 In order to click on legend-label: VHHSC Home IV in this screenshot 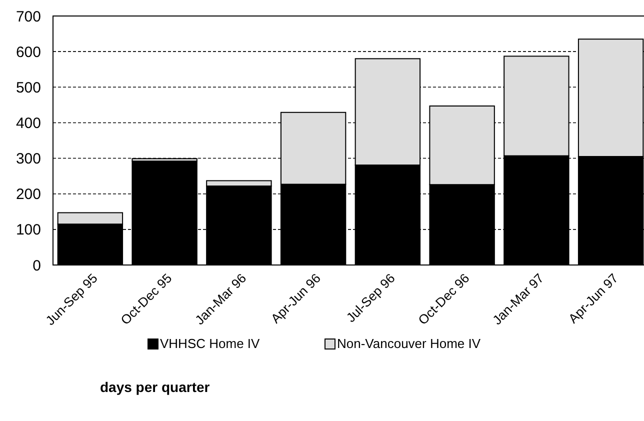, I will do `click(210, 343)`.